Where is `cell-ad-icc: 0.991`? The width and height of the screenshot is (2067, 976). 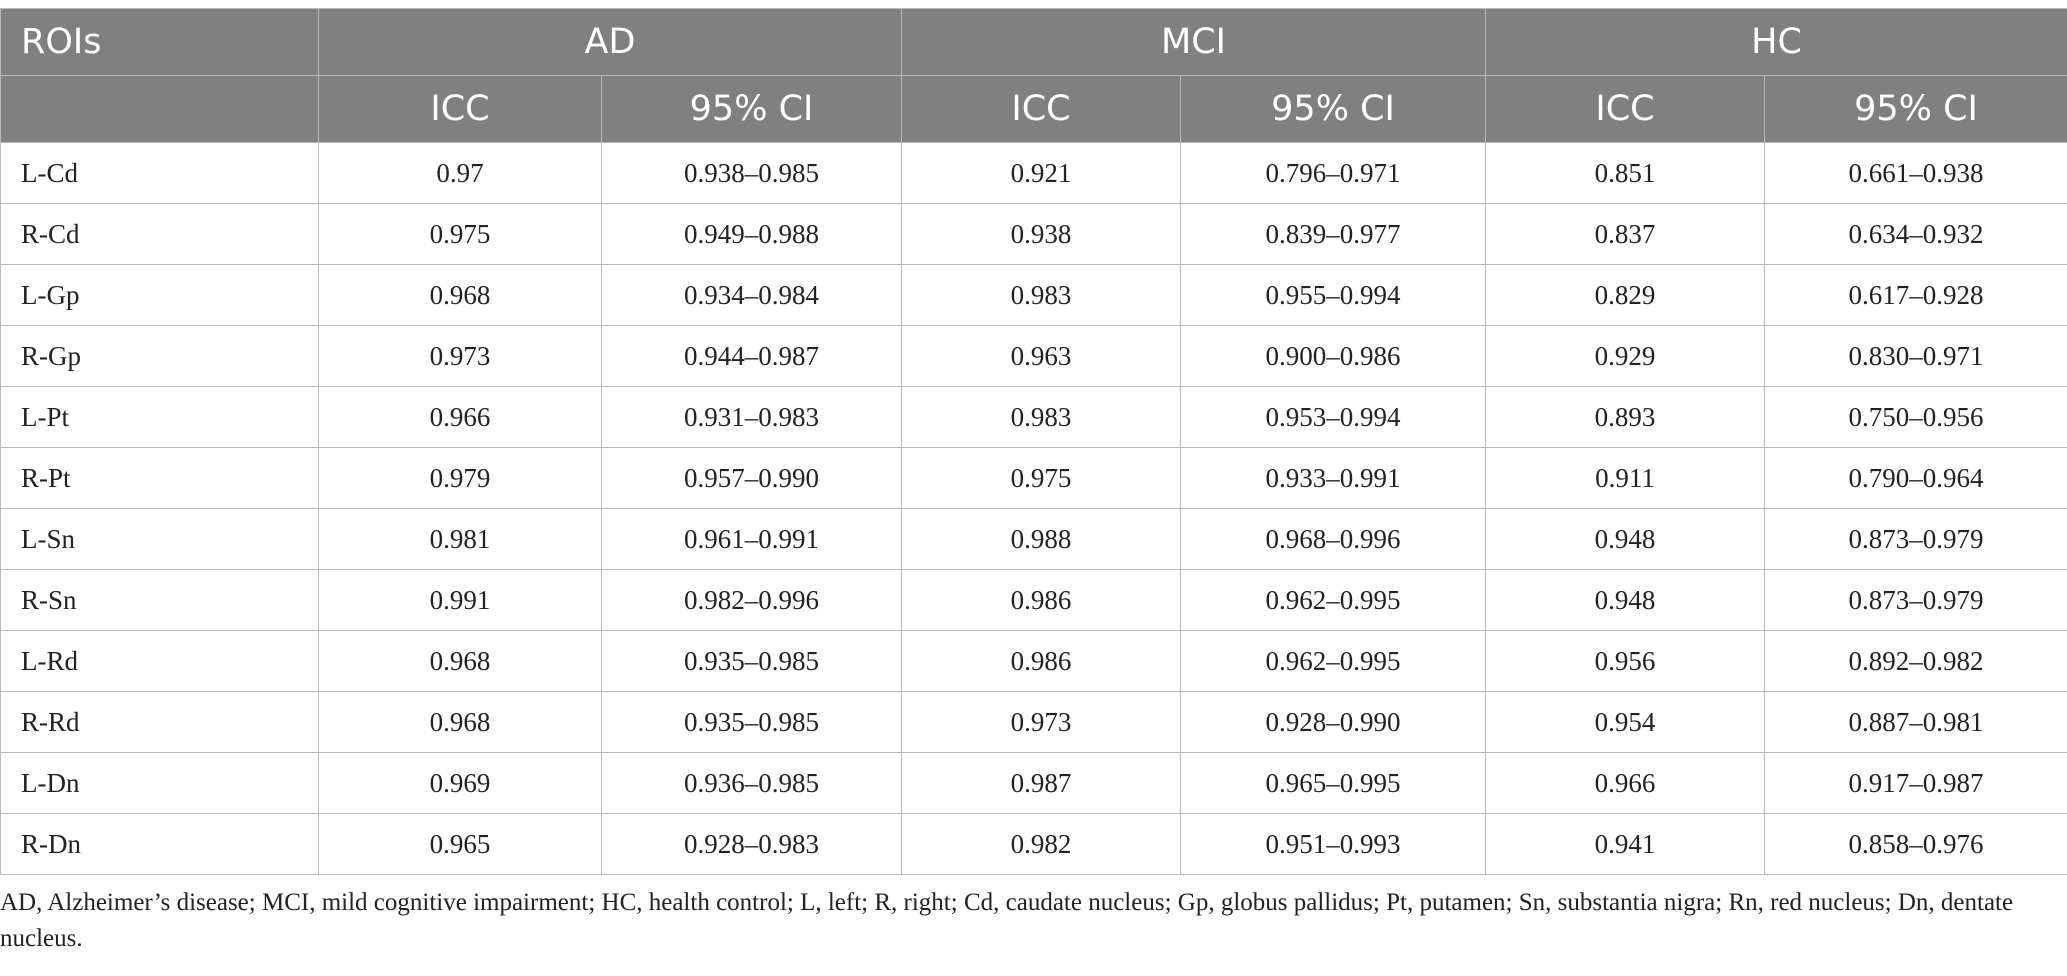 cell-ad-icc: 0.991 is located at coordinates (460, 600).